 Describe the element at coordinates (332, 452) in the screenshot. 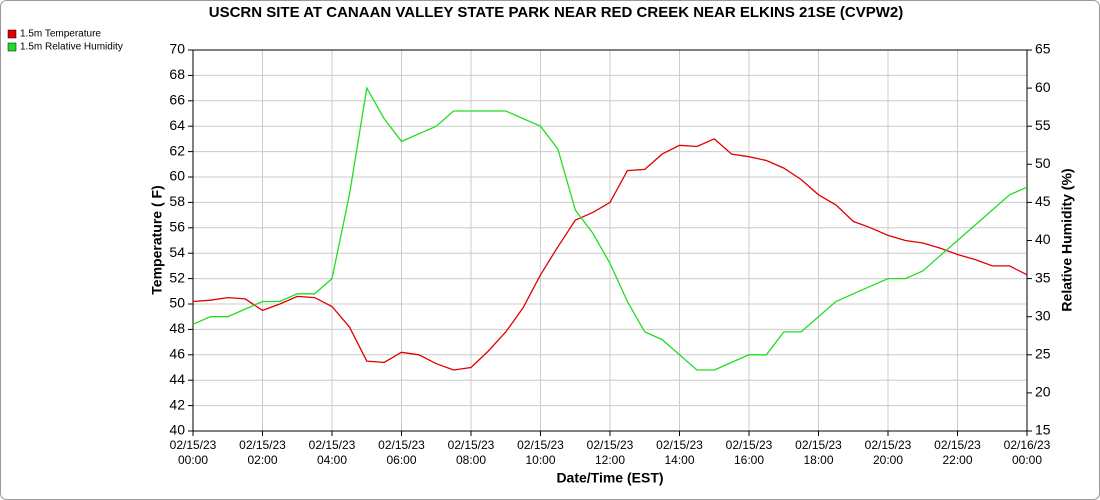

I see `x-tick-label: 02/15/23 04:00` at that location.